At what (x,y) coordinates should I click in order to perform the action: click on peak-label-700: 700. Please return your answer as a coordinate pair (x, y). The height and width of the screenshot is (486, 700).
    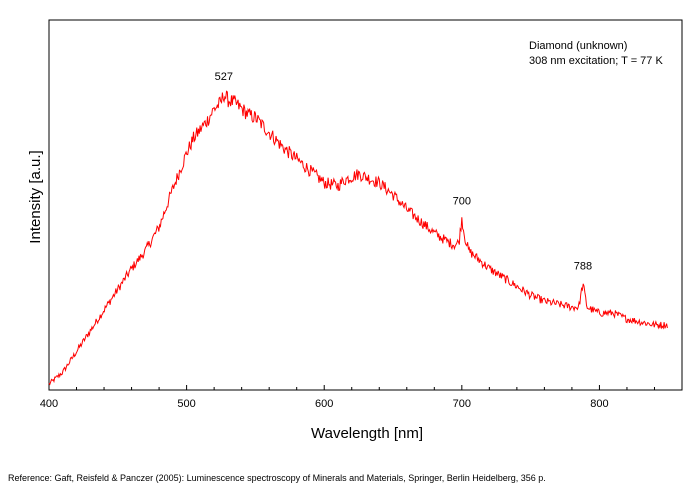
    Looking at the image, I should click on (462, 201).